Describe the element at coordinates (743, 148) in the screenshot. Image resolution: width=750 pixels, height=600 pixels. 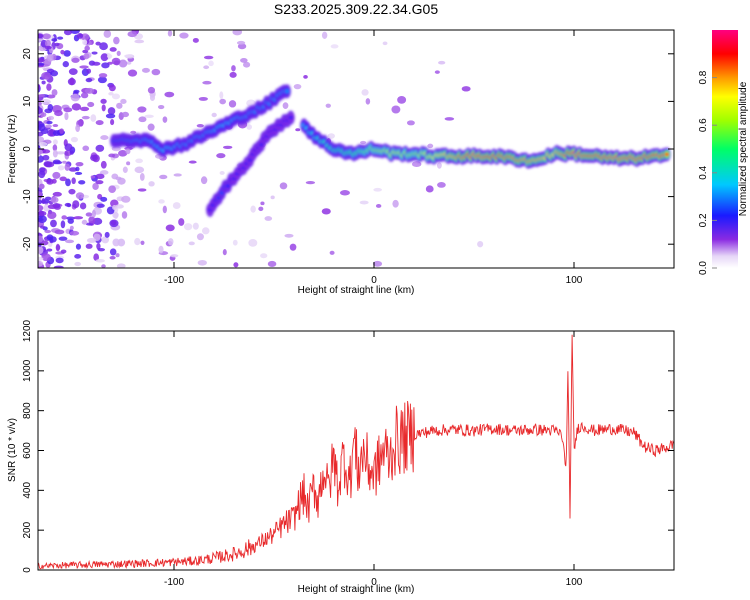
I see `colorbar-title: Normalized spectral amplitude` at that location.